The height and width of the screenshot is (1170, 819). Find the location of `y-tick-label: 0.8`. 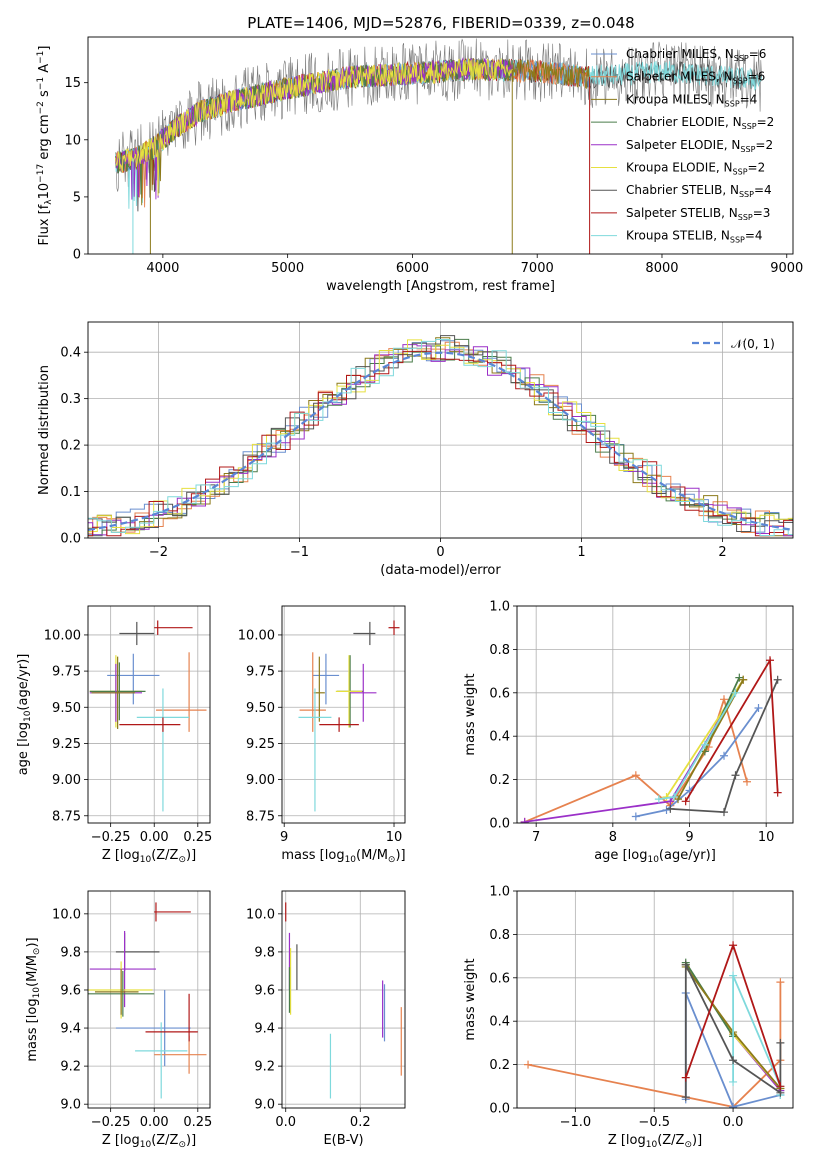

y-tick-label: 0.8 is located at coordinates (499, 935).